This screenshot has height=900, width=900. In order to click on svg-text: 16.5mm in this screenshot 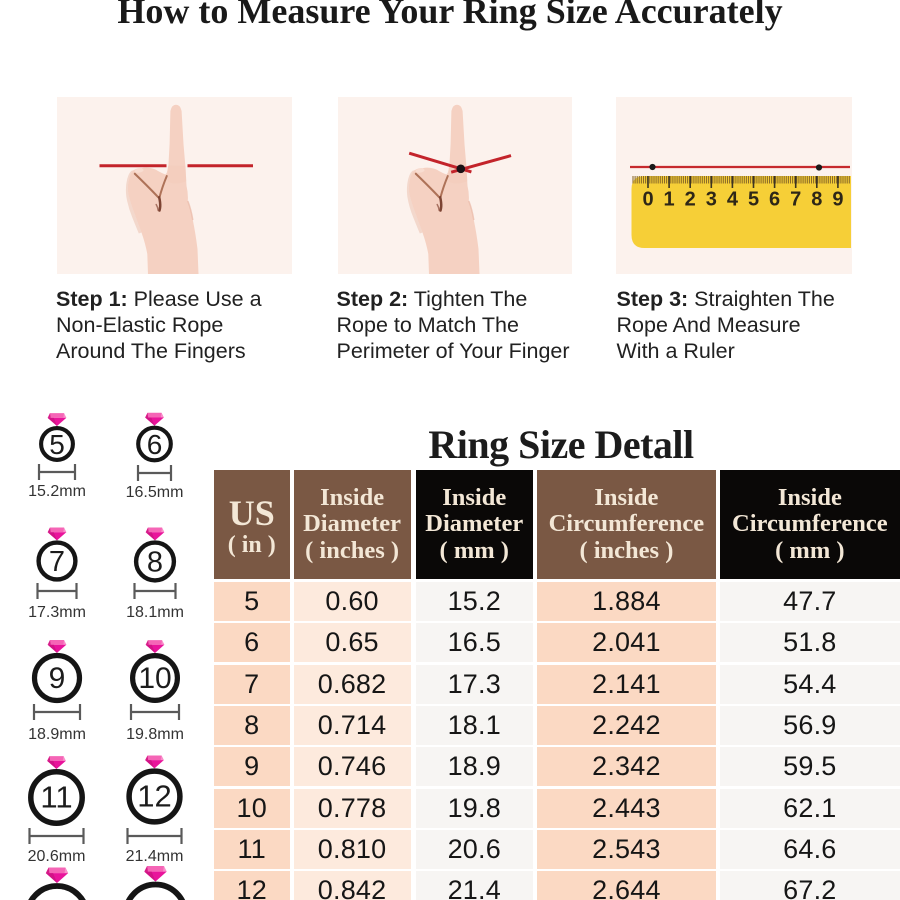, I will do `click(155, 492)`.